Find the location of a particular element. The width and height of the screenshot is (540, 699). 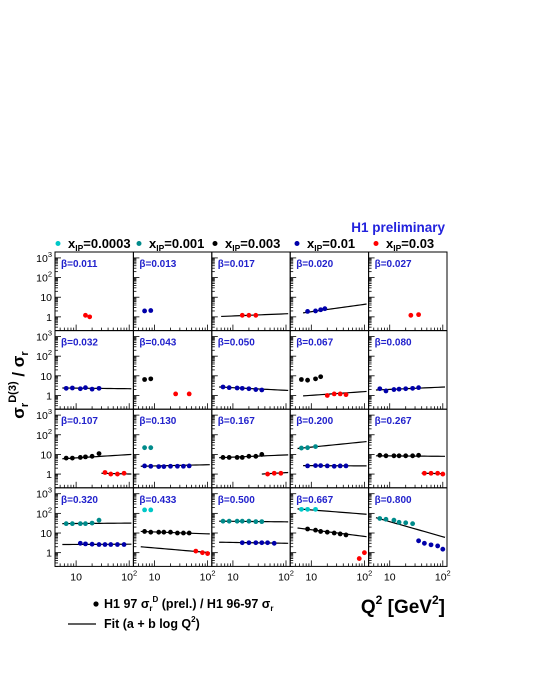

y-tick-label: 1 is located at coordinates (49, 396).